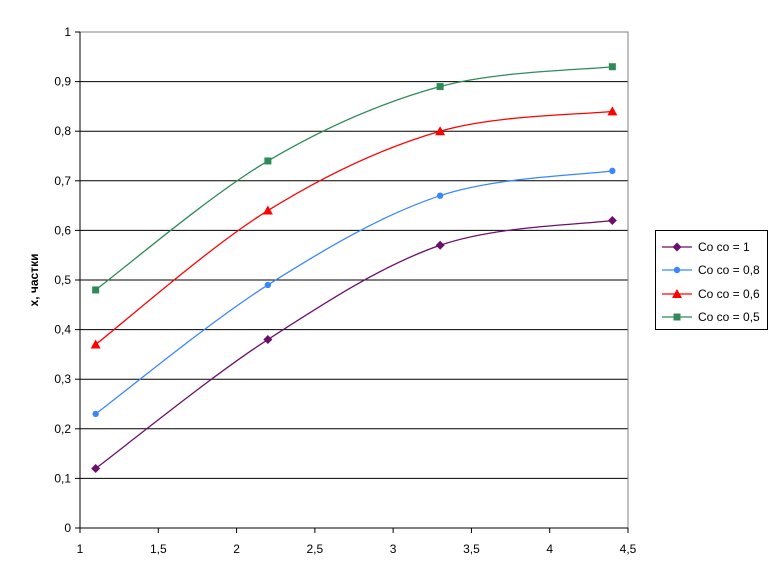 This screenshot has height=585, width=782. I want to click on x-tick-label: 3, so click(393, 549).